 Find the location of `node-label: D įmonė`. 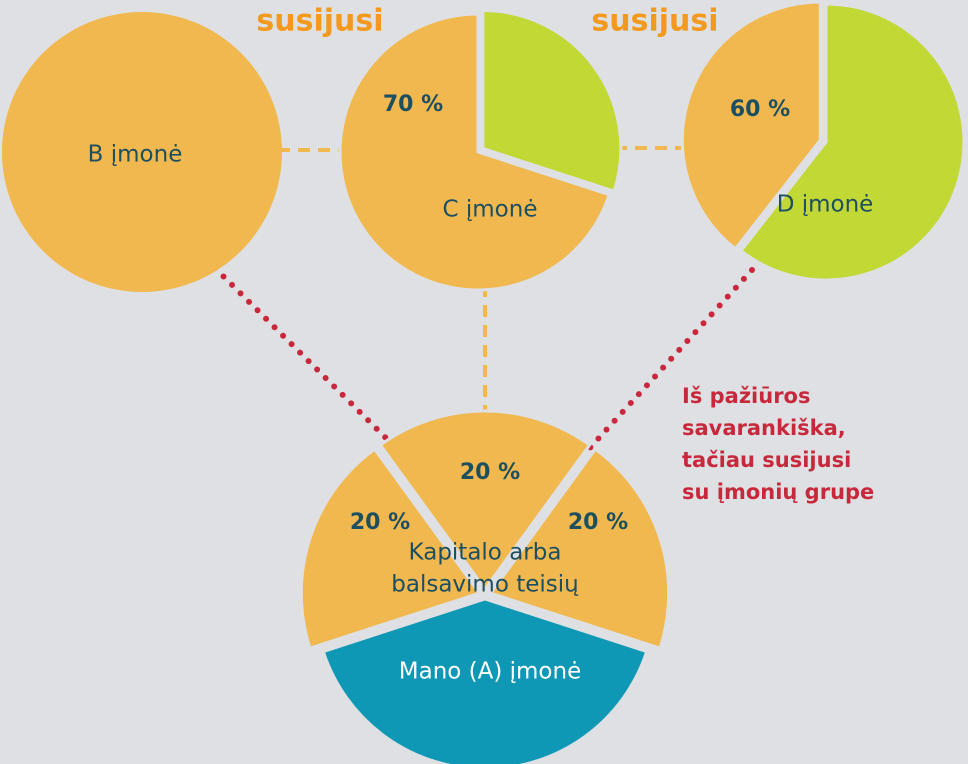

node-label: D įmonė is located at coordinates (825, 205).